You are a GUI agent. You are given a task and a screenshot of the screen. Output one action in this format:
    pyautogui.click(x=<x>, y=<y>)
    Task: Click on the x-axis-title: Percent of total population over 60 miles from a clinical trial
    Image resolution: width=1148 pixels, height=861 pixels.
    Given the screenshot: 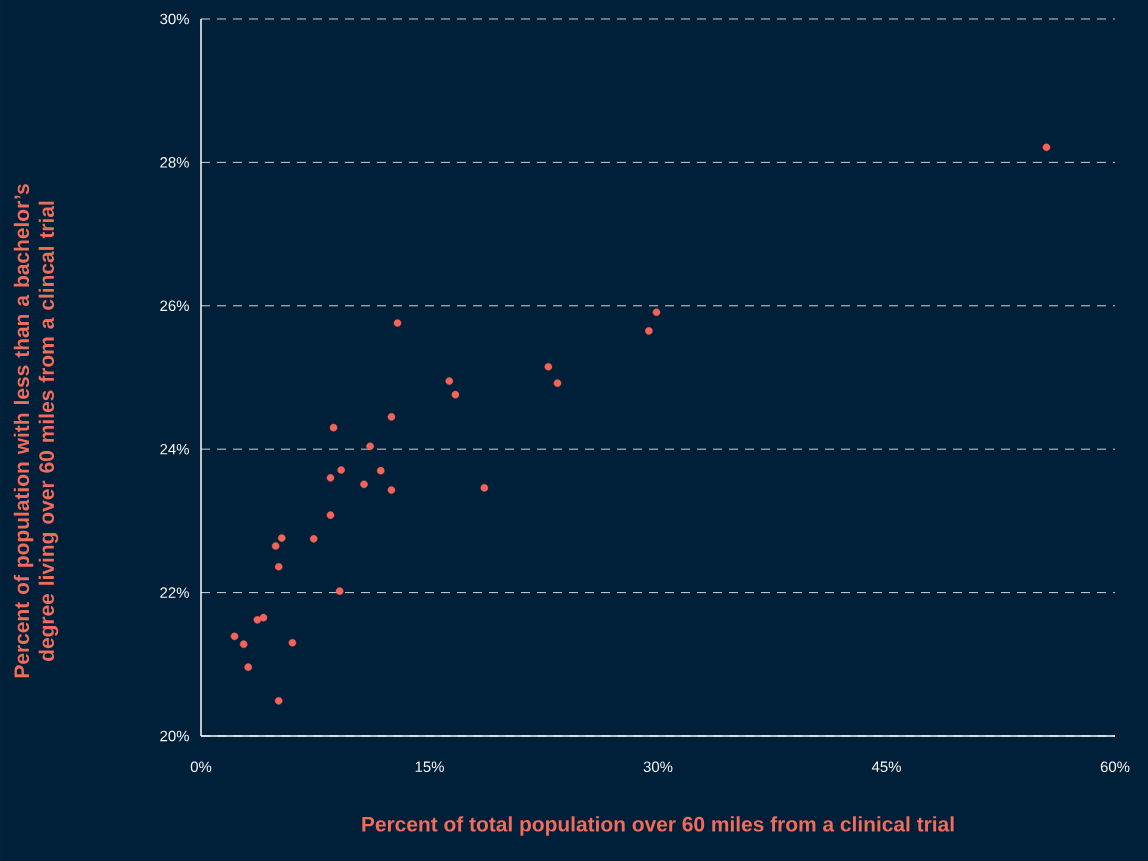 What is the action you would take?
    pyautogui.click(x=658, y=826)
    